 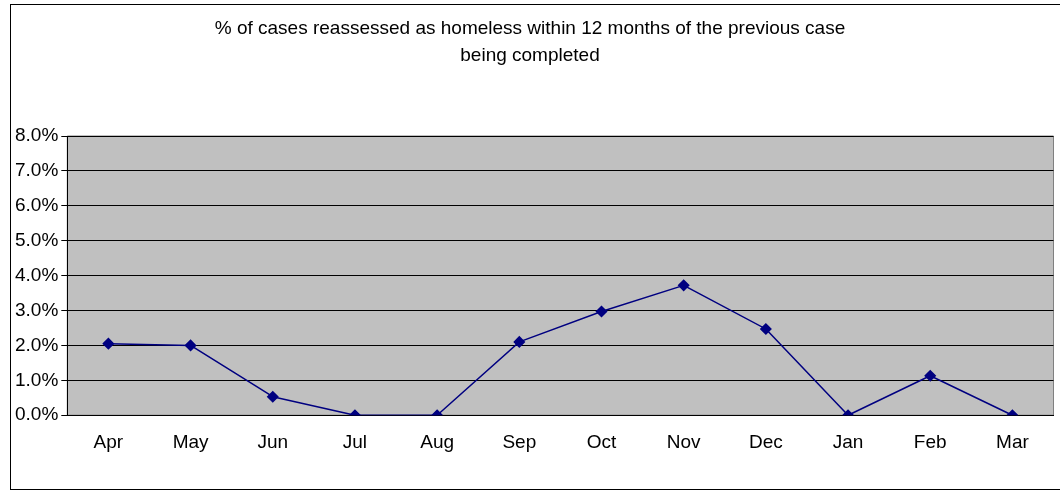 I want to click on y-tick-label: 4.0%, so click(x=36, y=274).